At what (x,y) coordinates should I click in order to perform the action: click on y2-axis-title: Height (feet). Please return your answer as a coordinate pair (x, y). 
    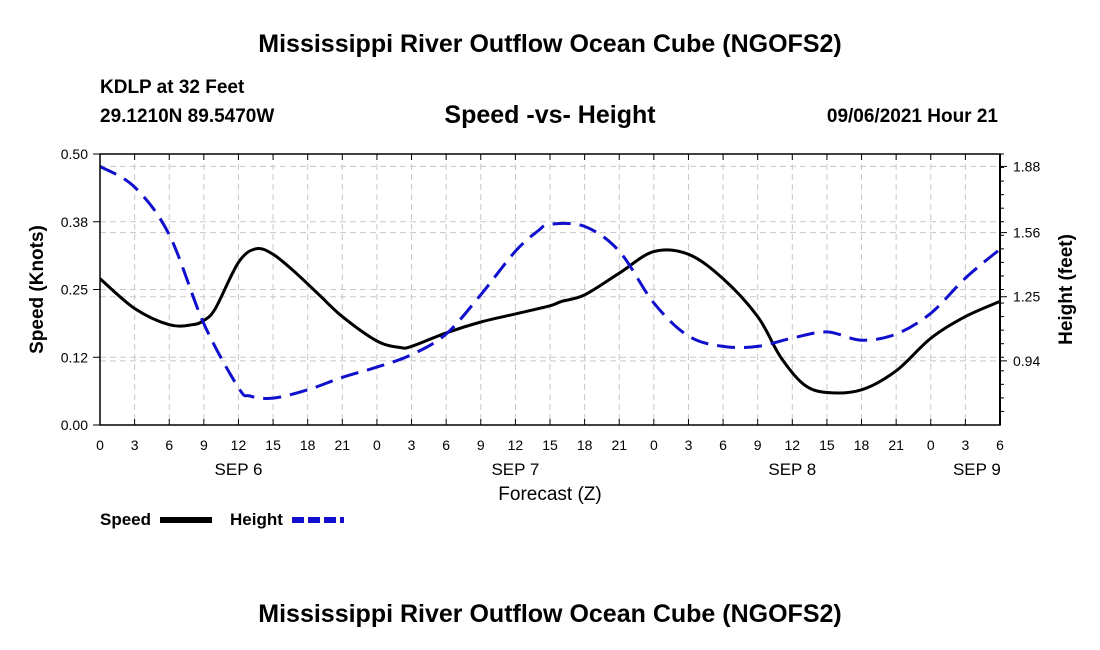
    Looking at the image, I should click on (1066, 289).